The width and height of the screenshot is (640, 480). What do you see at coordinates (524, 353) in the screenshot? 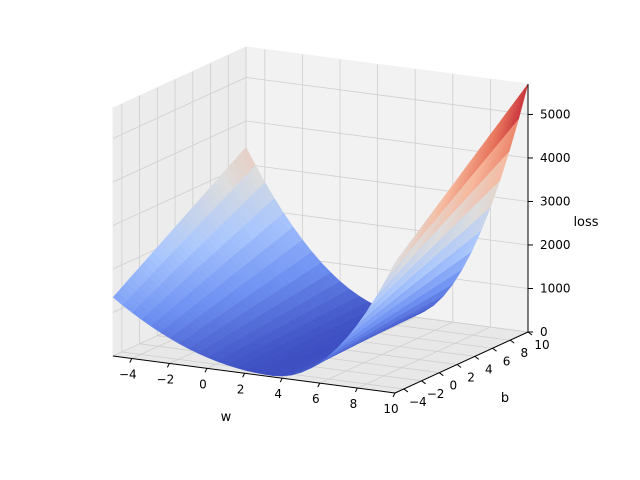
I see `y-tick-label: 8` at bounding box center [524, 353].